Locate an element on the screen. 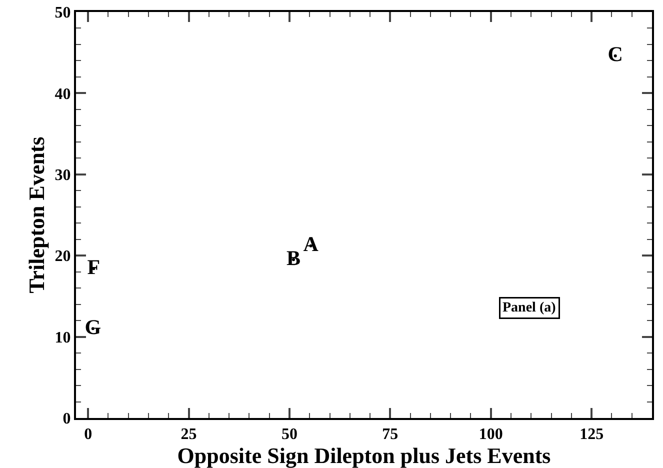  y-tick-label: 20 is located at coordinates (62, 257).